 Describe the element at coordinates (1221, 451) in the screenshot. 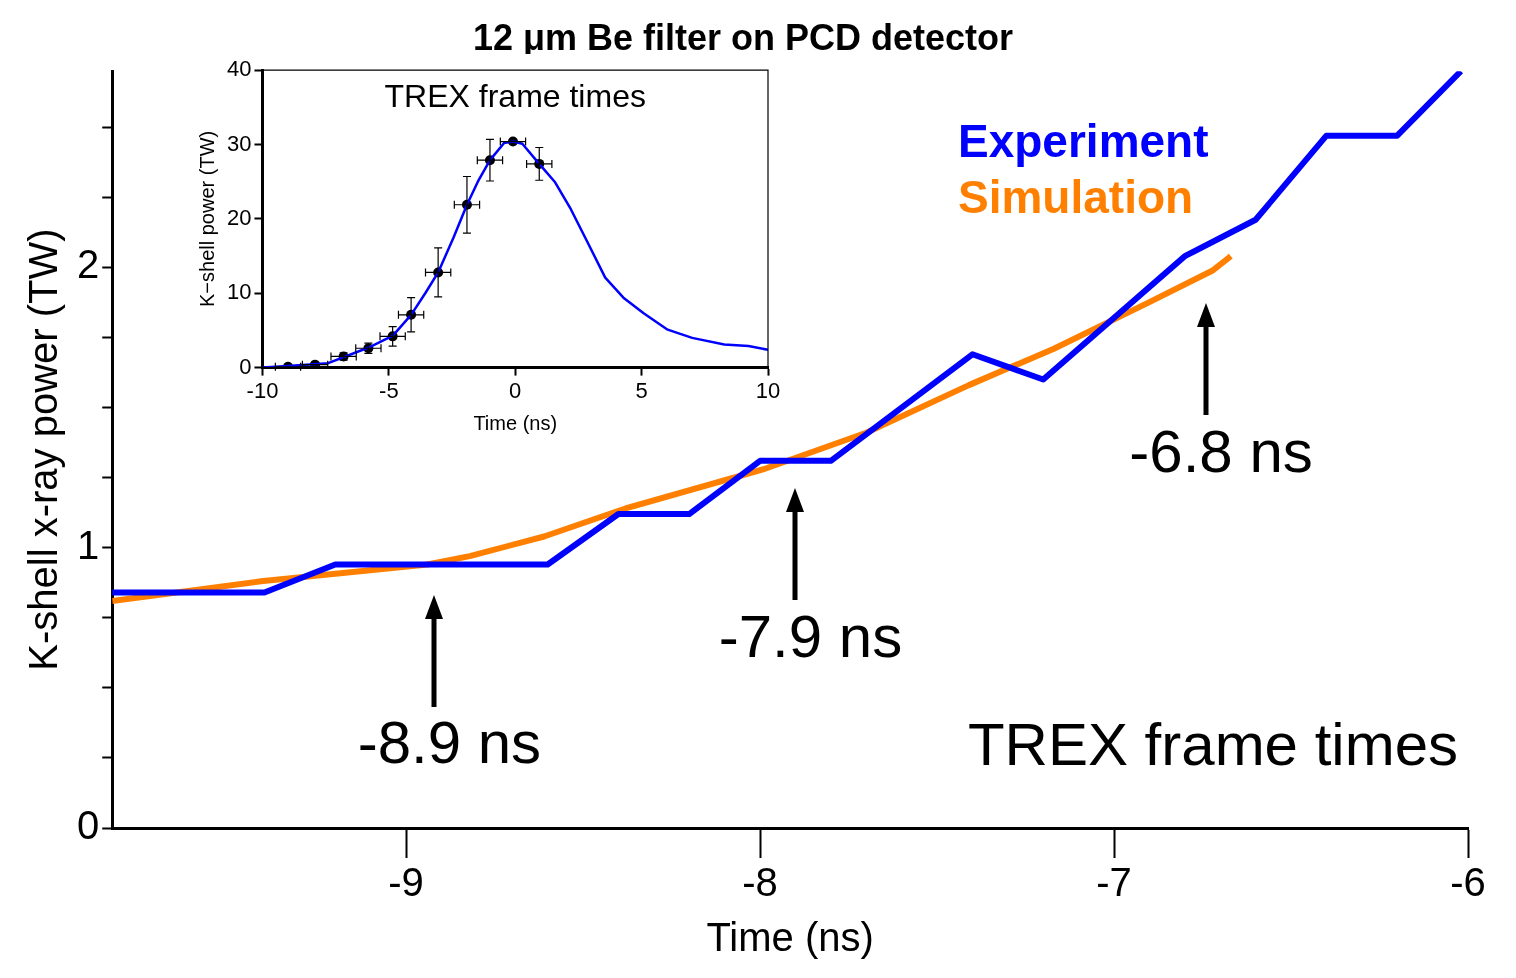

I see `annotation: -6.8 ns` at that location.